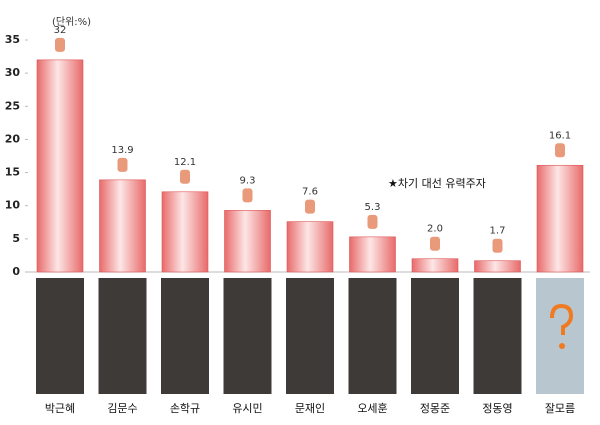 This screenshot has height=425, width=600. What do you see at coordinates (122, 408) in the screenshot?
I see `category-label: 김문수` at bounding box center [122, 408].